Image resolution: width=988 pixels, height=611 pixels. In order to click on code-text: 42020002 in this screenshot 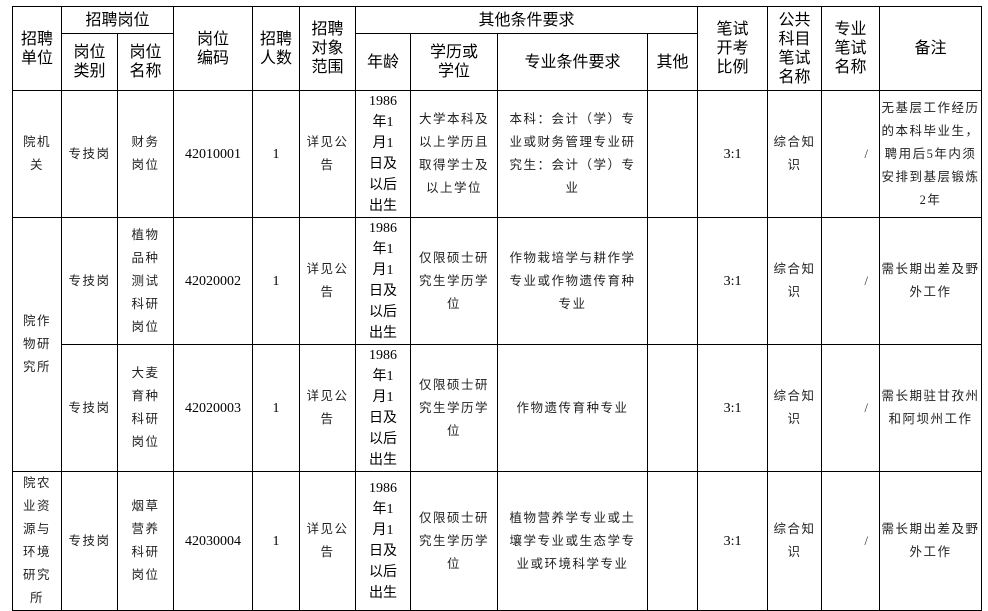, I will do `click(213, 281)`.